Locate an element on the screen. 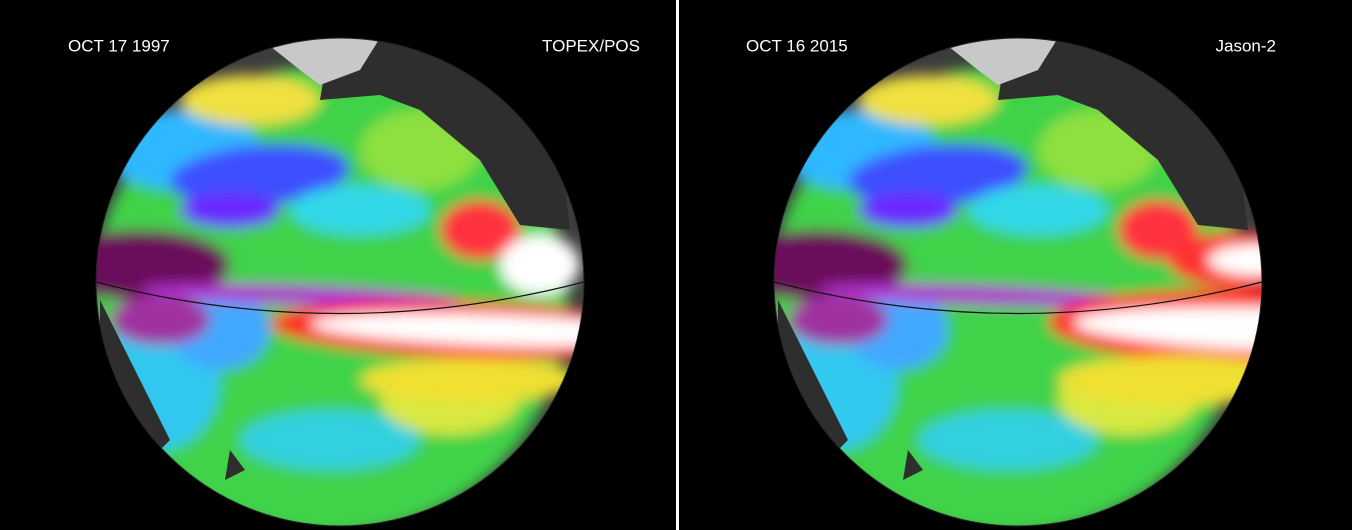 This screenshot has width=1352, height=530. satellite-label: Jason-2 is located at coordinates (1246, 45).